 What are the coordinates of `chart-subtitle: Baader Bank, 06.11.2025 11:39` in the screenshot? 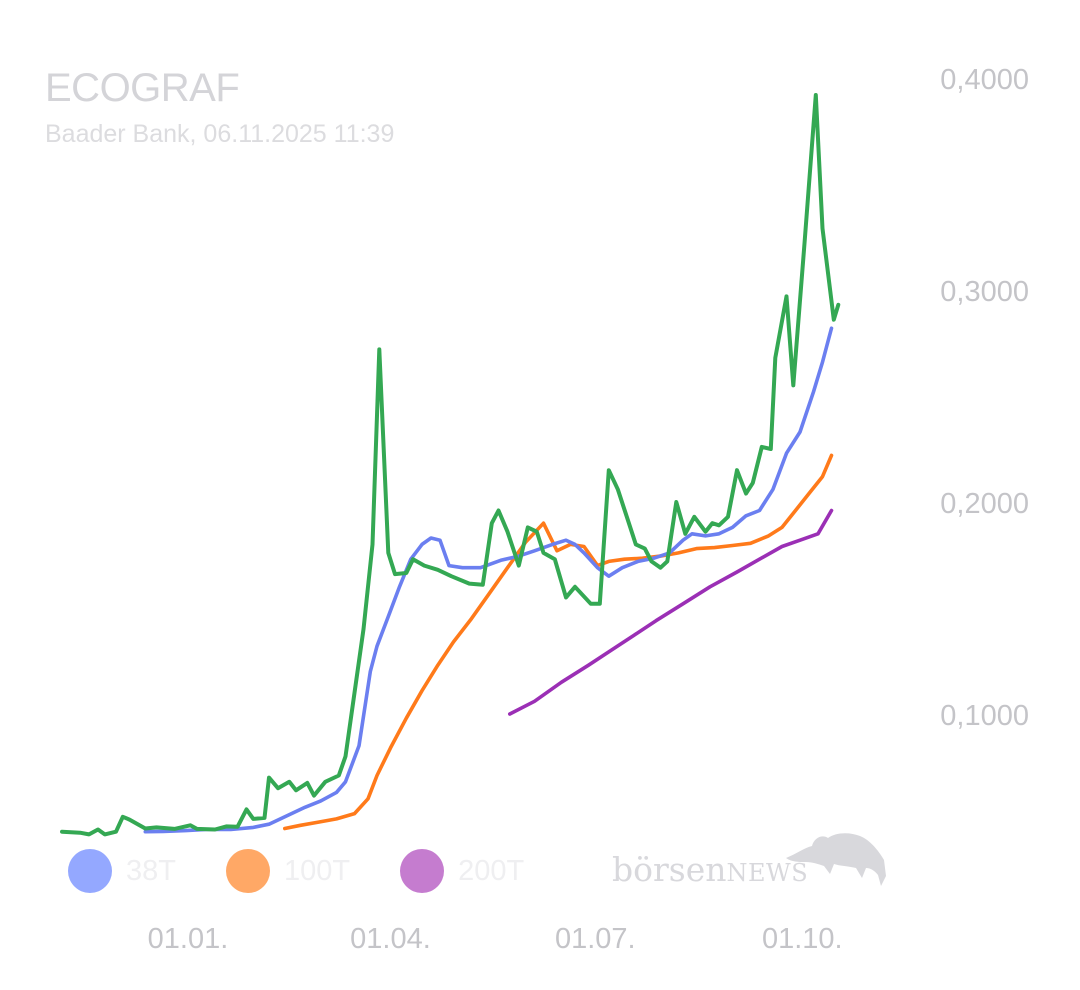 It's located at (220, 134).